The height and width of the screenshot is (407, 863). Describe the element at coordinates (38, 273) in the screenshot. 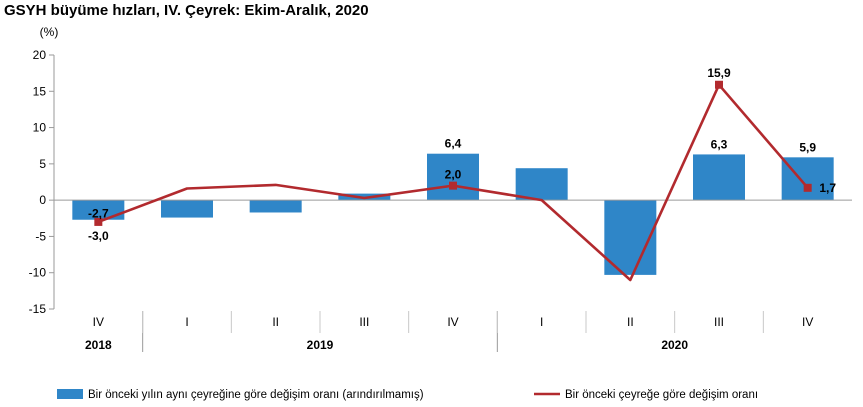

I see `y-tick-label: -10` at that location.